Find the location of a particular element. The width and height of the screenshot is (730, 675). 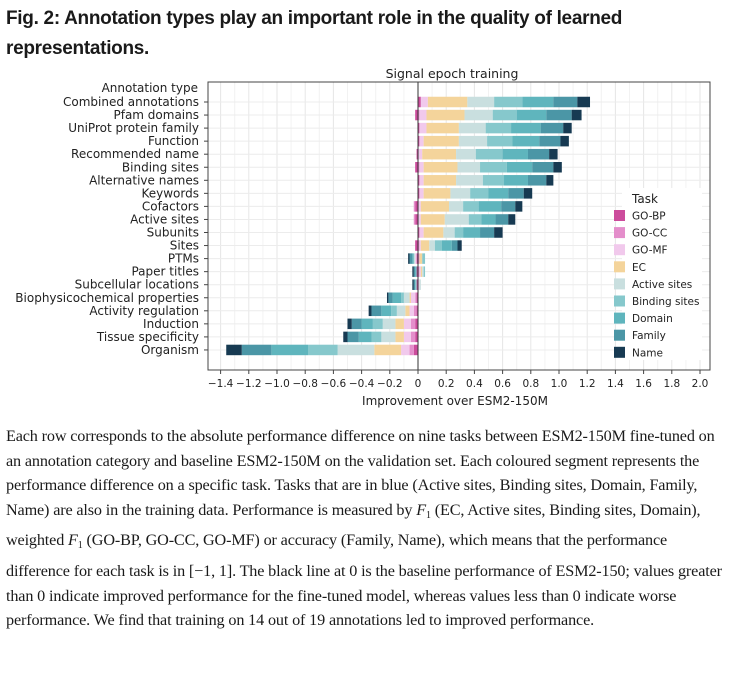

legend-label: EC is located at coordinates (639, 268).